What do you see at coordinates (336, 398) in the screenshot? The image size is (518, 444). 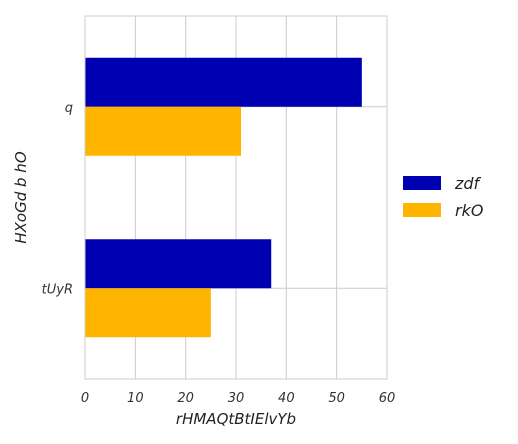 I see `x-tick-label: 50` at bounding box center [336, 398].